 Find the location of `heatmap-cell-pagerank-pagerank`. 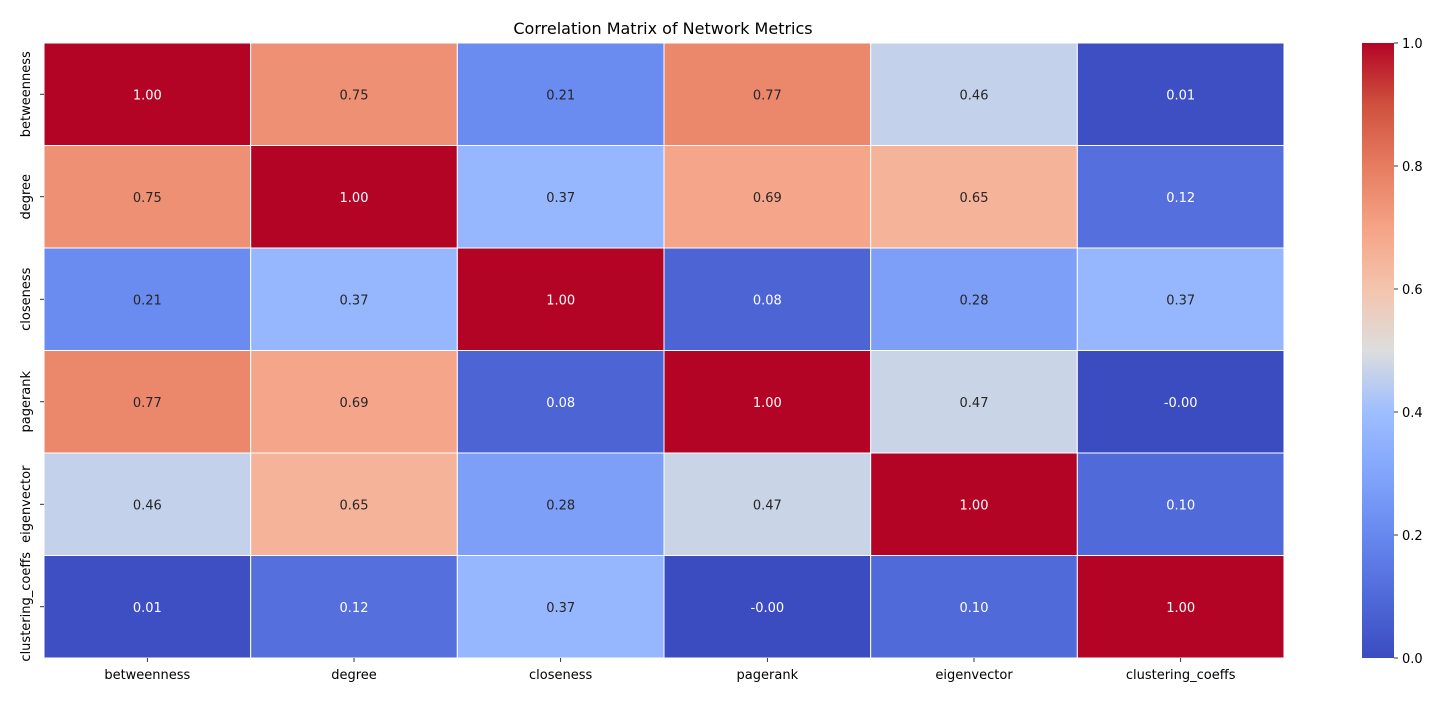

heatmap-cell-pagerank-pagerank is located at coordinates (767, 402).